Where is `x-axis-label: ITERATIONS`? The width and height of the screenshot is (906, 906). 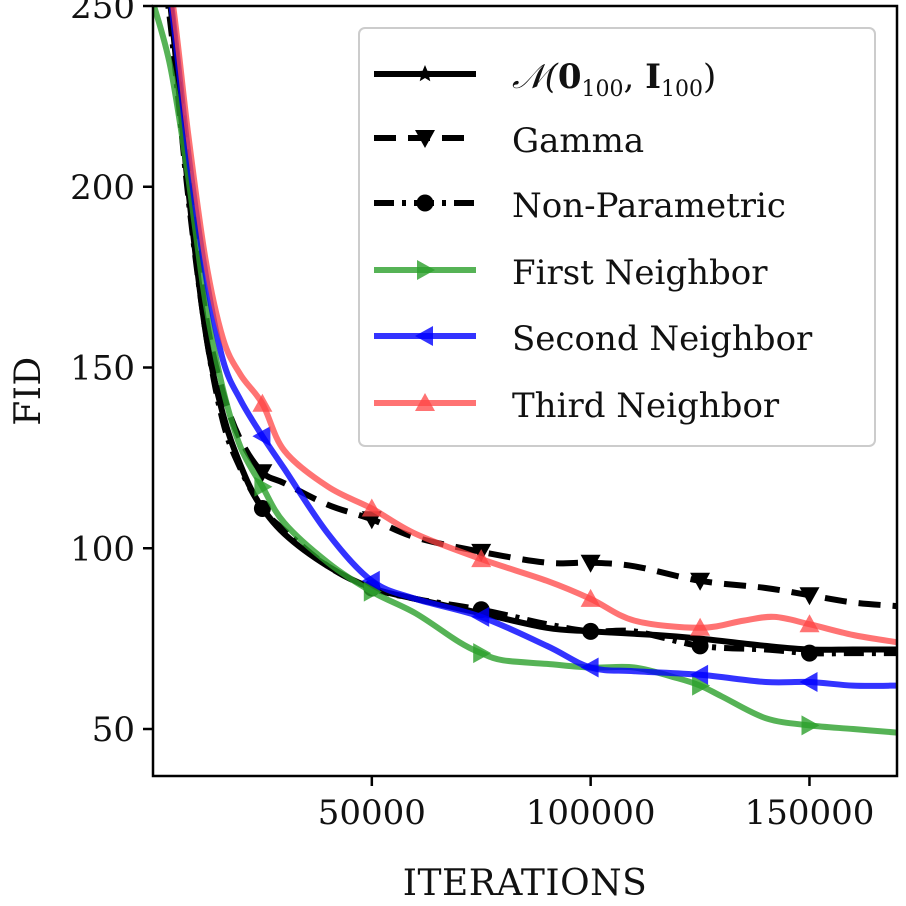 x-axis-label: ITERATIONS is located at coordinates (525, 883).